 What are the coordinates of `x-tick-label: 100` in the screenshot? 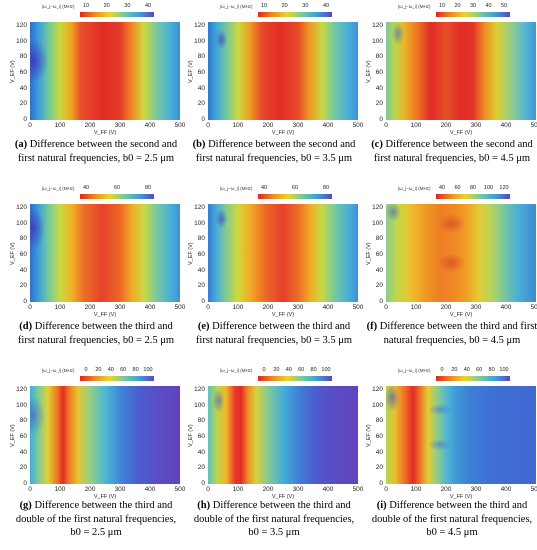 It's located at (238, 307).